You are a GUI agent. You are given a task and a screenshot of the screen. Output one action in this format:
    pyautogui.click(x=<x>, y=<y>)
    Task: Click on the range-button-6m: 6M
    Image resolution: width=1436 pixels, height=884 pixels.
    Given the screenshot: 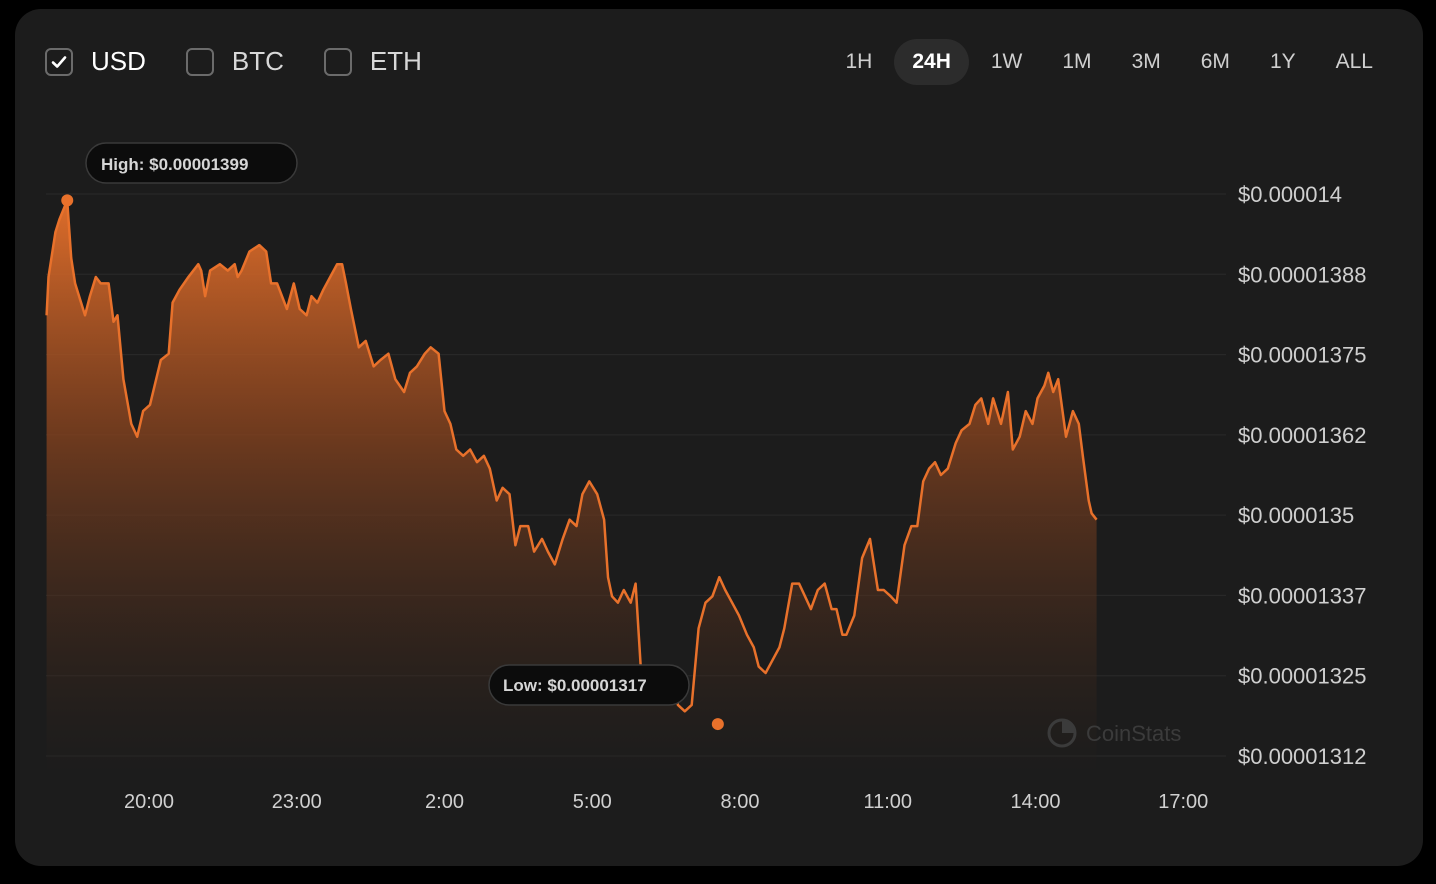 What is the action you would take?
    pyautogui.click(x=1215, y=61)
    